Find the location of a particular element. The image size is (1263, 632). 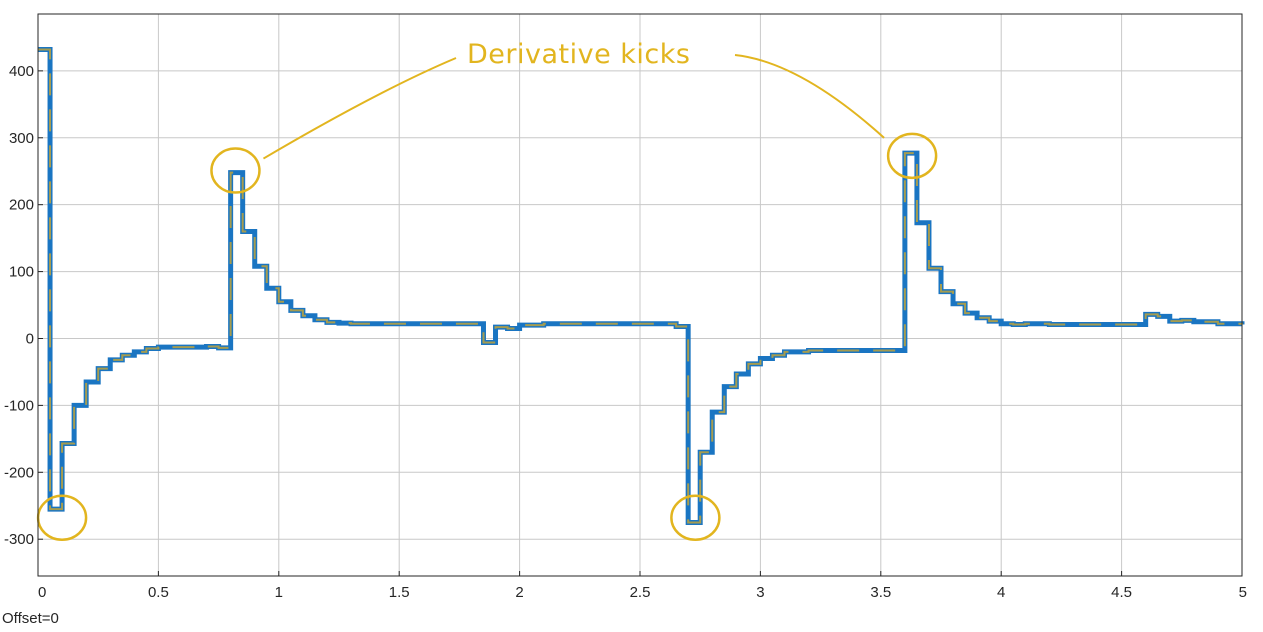

y-tick-label: 0 is located at coordinates (30, 338).